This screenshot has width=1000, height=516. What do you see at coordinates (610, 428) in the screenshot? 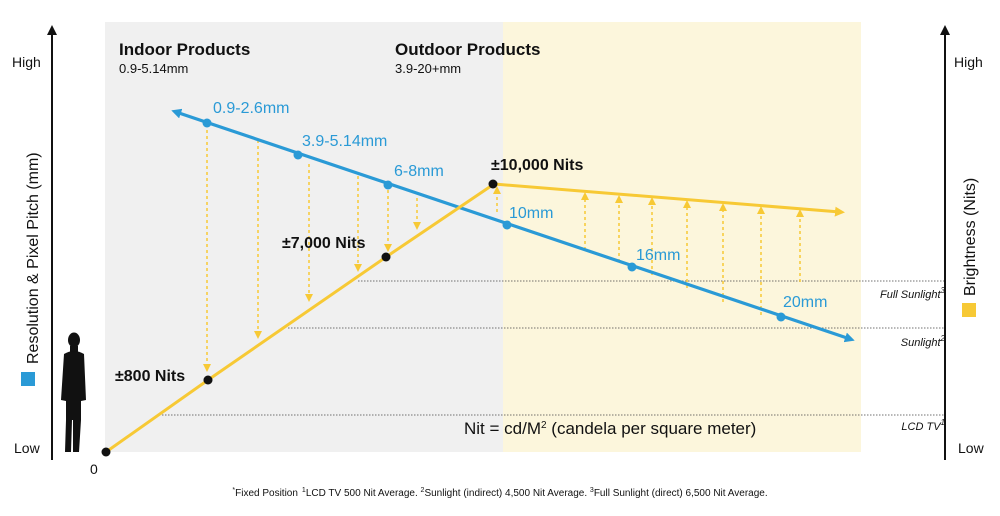
I see `nit-formula: Nit = cd/M2 (candela per square meter)` at bounding box center [610, 428].